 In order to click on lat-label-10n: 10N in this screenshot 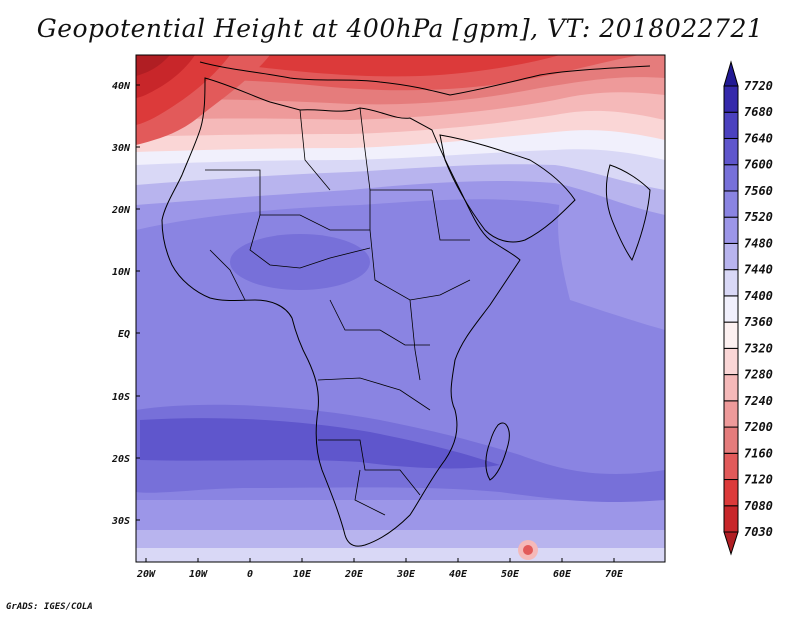, I will do `click(121, 272)`.